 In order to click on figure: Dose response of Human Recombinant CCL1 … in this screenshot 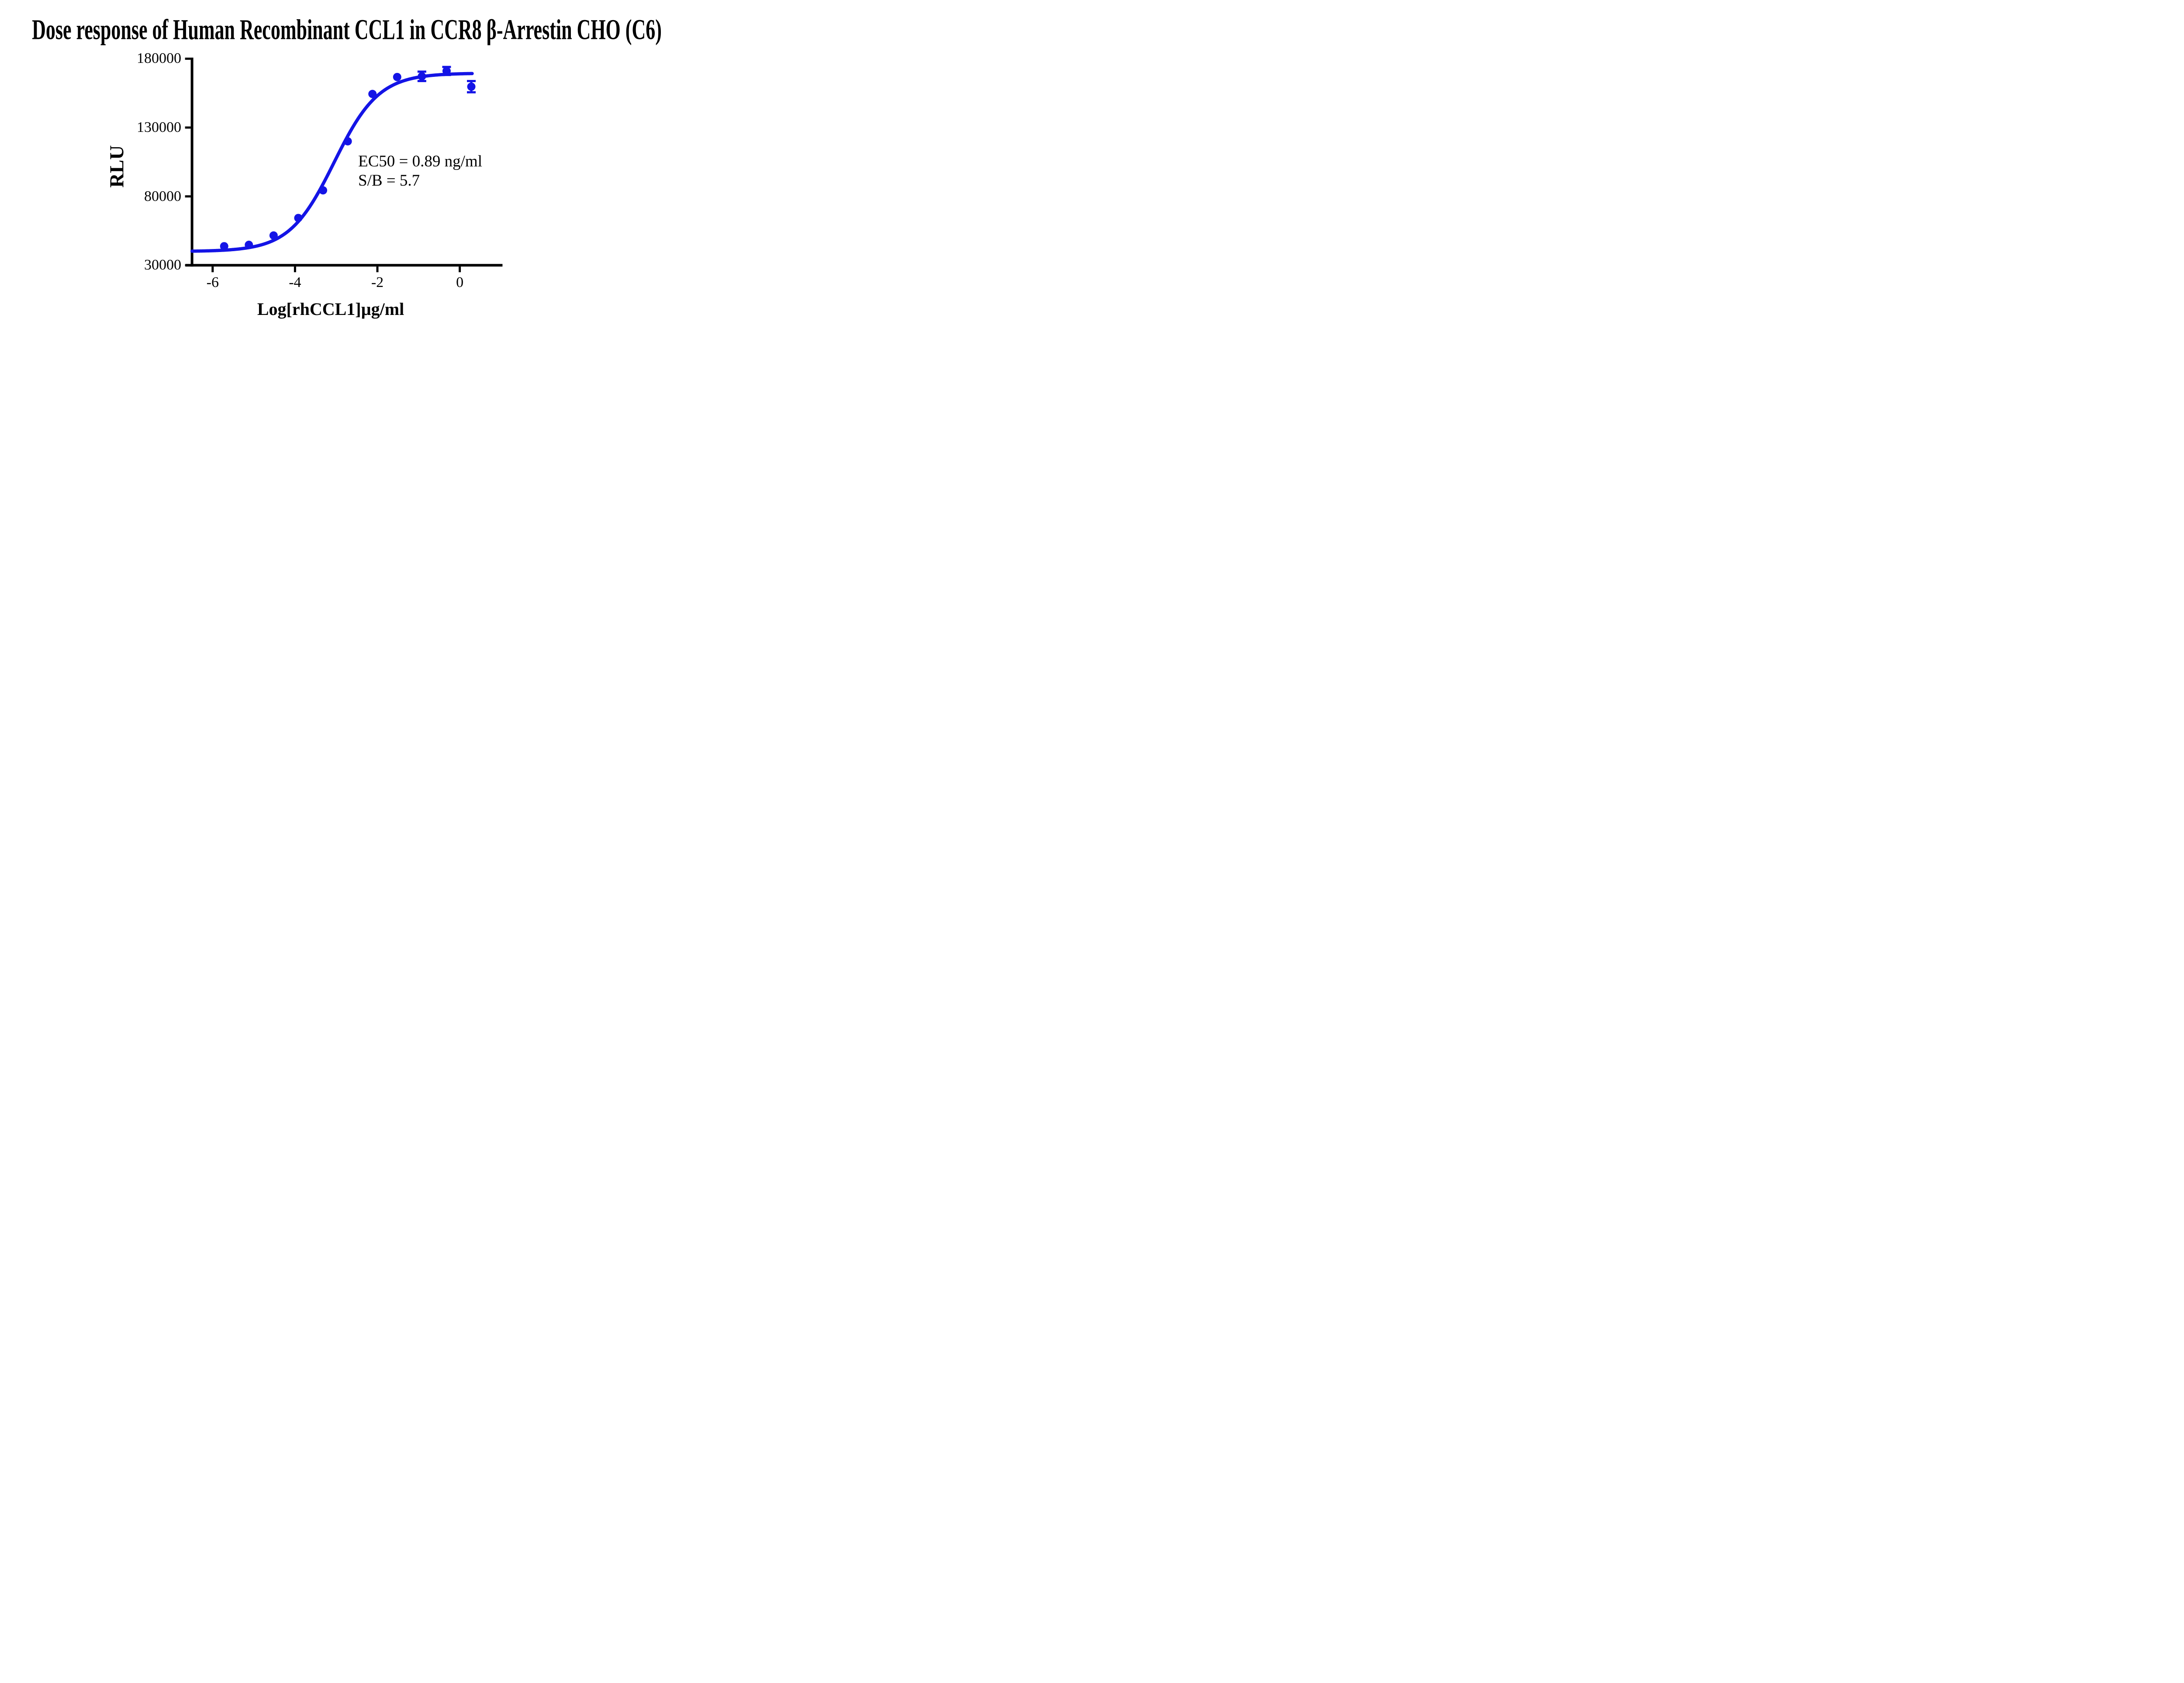, I will do `click(347, 168)`.